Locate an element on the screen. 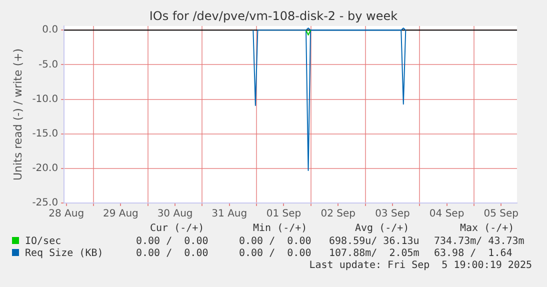 This screenshot has height=287, width=547. x-tick-label: 02 Sep is located at coordinates (338, 214).